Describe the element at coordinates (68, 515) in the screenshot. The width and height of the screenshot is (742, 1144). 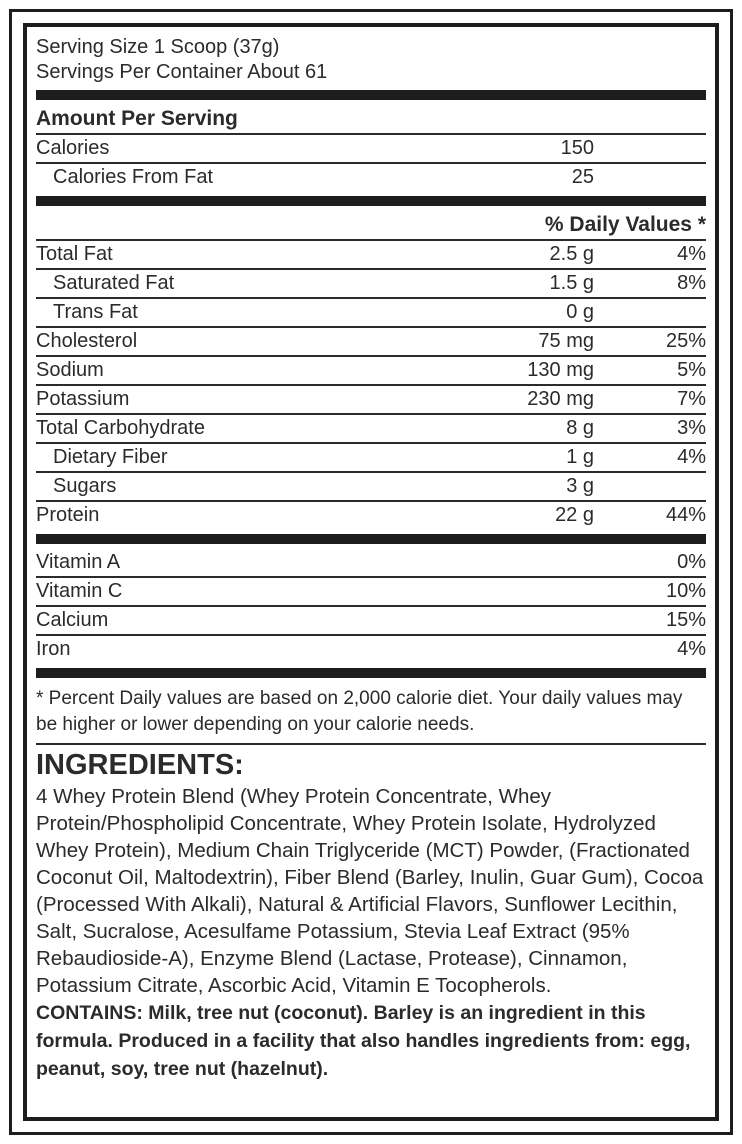
I see `nutrient-label: Protein` at that location.